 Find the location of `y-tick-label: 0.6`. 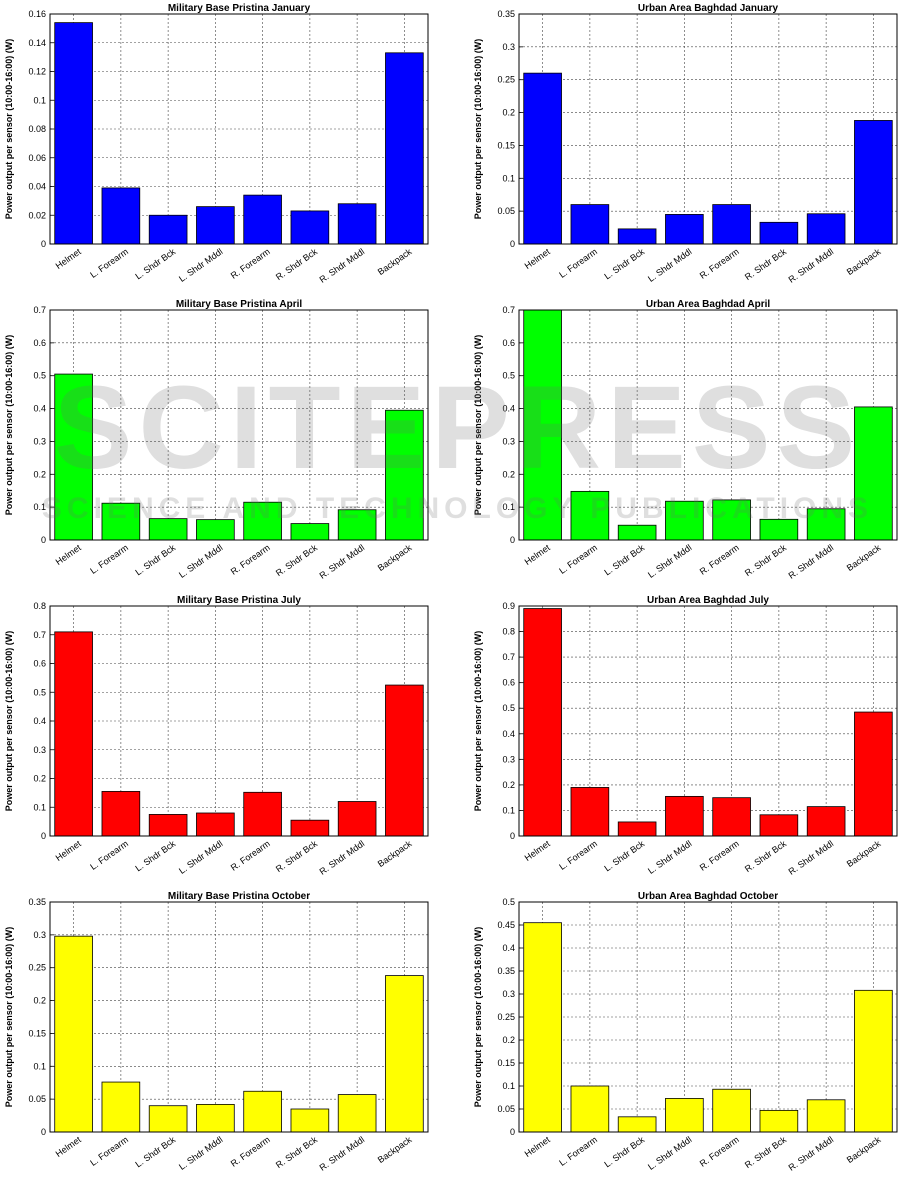

y-tick-label: 0.6 is located at coordinates (39, 664).